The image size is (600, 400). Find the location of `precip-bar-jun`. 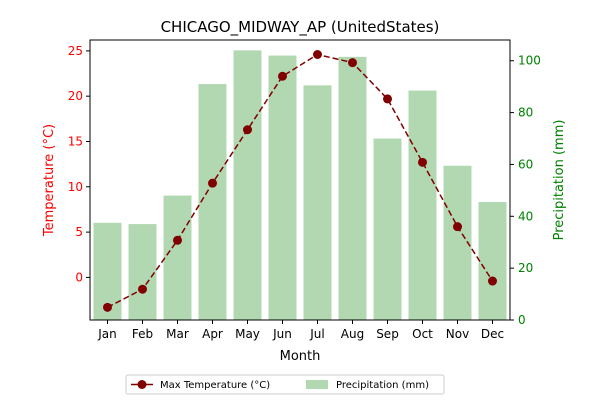

precip-bar-jun is located at coordinates (282, 188).